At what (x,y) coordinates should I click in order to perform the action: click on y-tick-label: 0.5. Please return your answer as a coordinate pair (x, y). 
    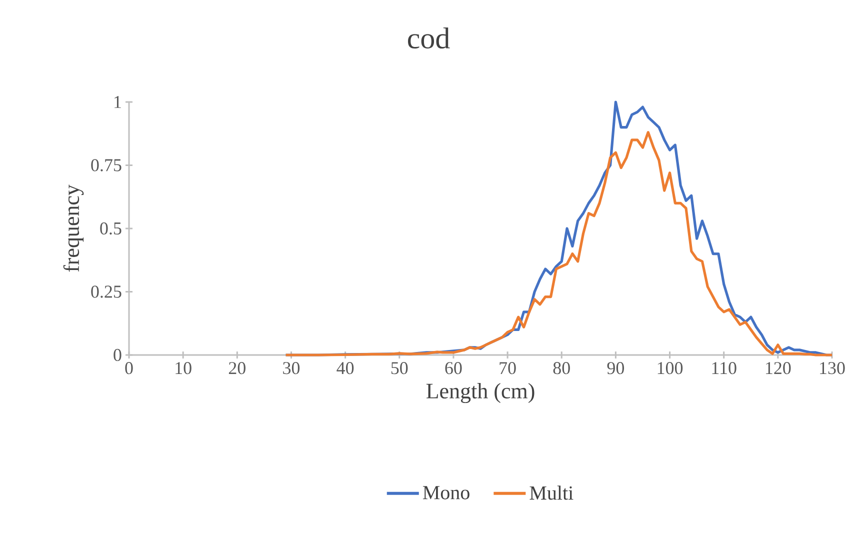
    Looking at the image, I should click on (111, 228).